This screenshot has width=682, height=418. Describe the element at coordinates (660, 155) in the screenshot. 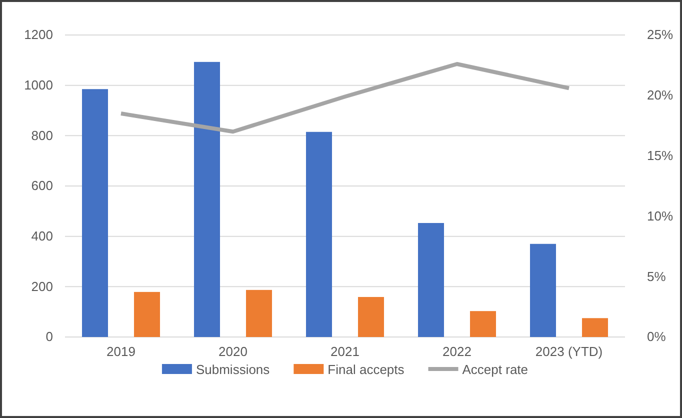

I see `y2-tick-label: 15%` at that location.